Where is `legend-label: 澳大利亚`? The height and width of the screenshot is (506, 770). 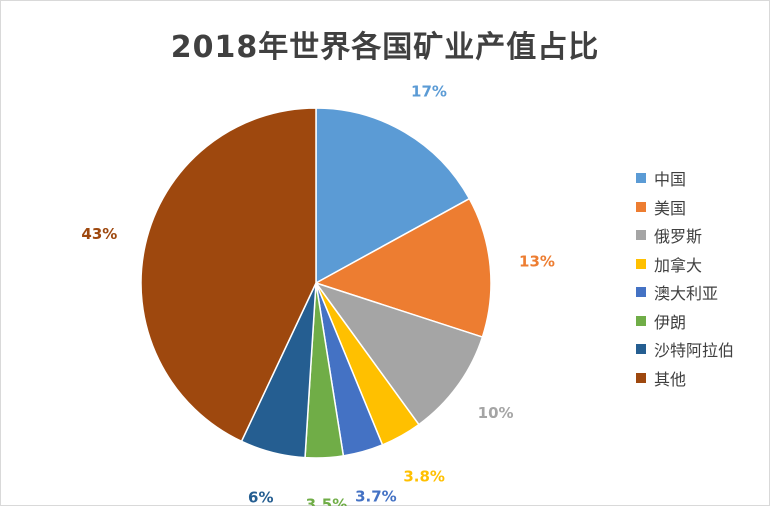
legend-label: 澳大利亚 is located at coordinates (686, 294).